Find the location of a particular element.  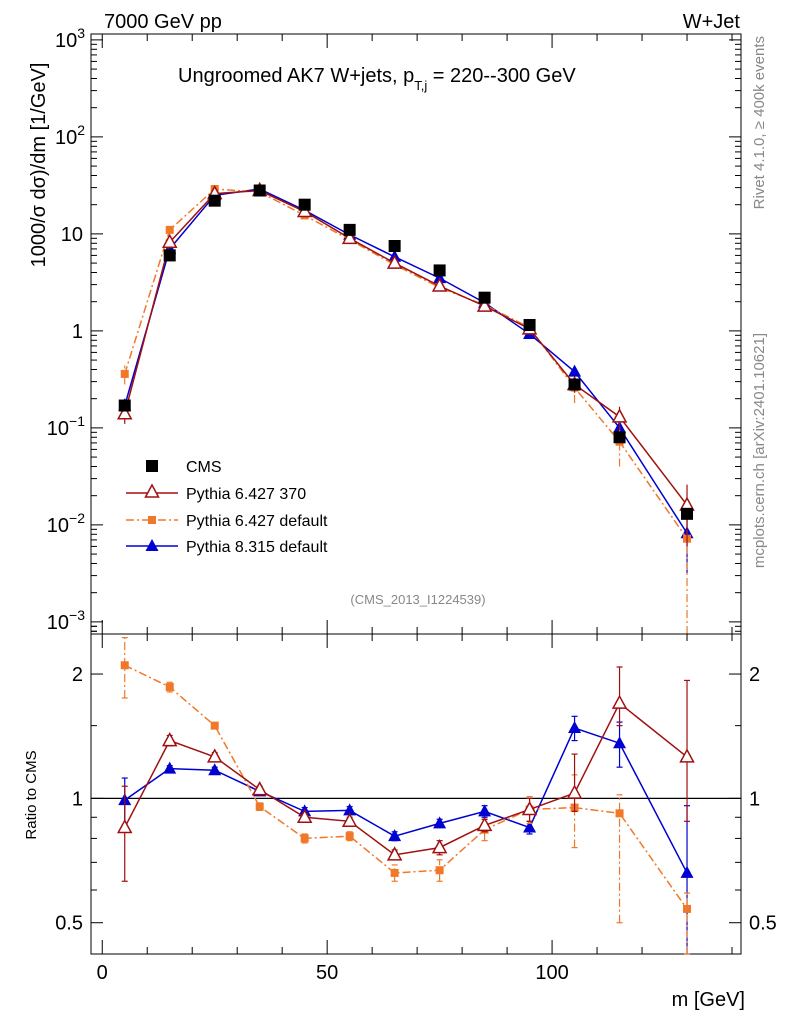

legend-label-pythia6-default: Pythia 6.427 default is located at coordinates (257, 521).